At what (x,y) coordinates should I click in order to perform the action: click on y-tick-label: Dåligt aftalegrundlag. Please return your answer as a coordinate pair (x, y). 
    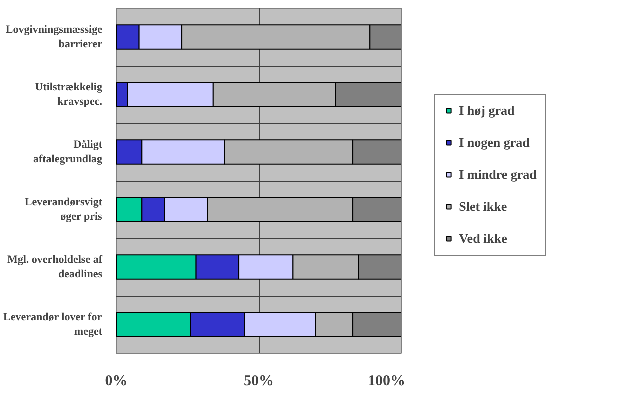
    Looking at the image, I should click on (68, 152).